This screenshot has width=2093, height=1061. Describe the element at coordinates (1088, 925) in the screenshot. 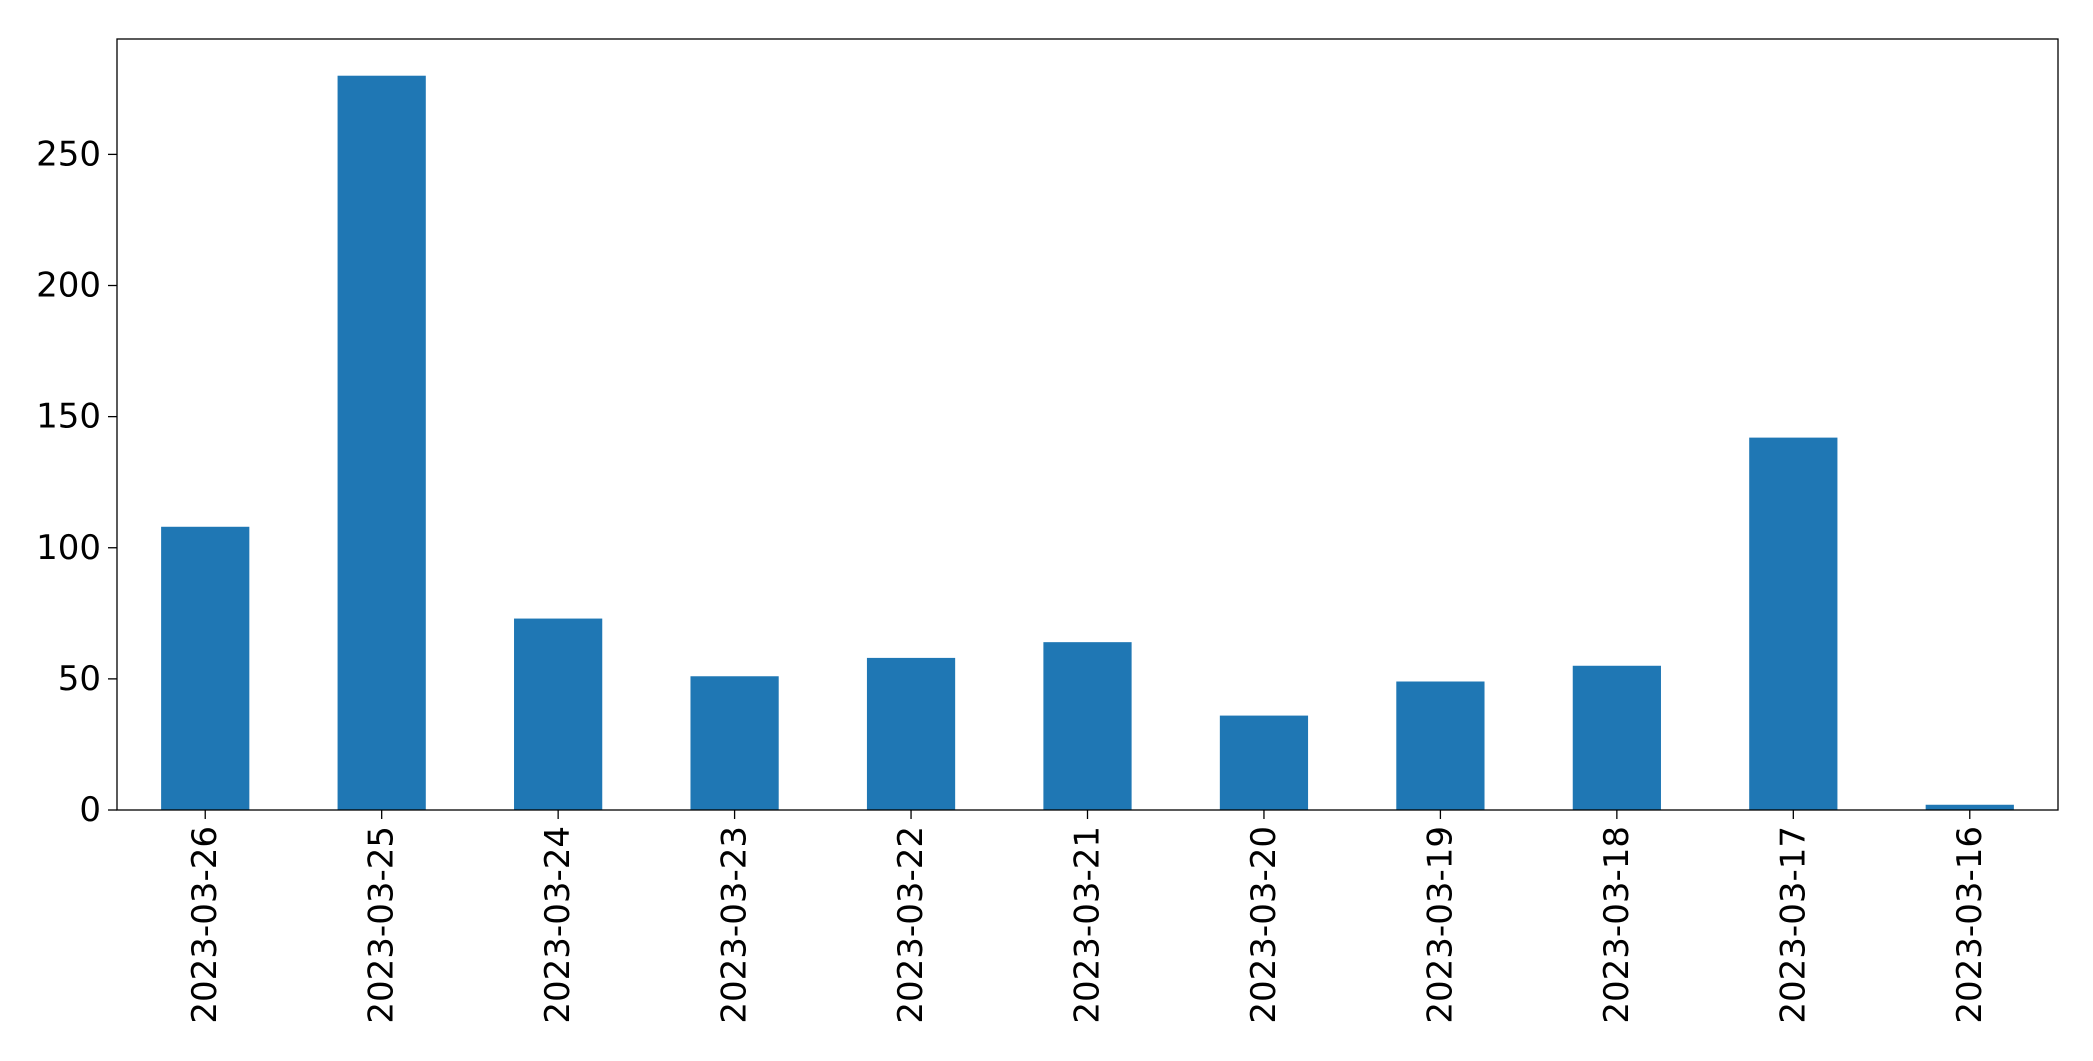

I see `x-tick-label: 2023-03-21` at that location.